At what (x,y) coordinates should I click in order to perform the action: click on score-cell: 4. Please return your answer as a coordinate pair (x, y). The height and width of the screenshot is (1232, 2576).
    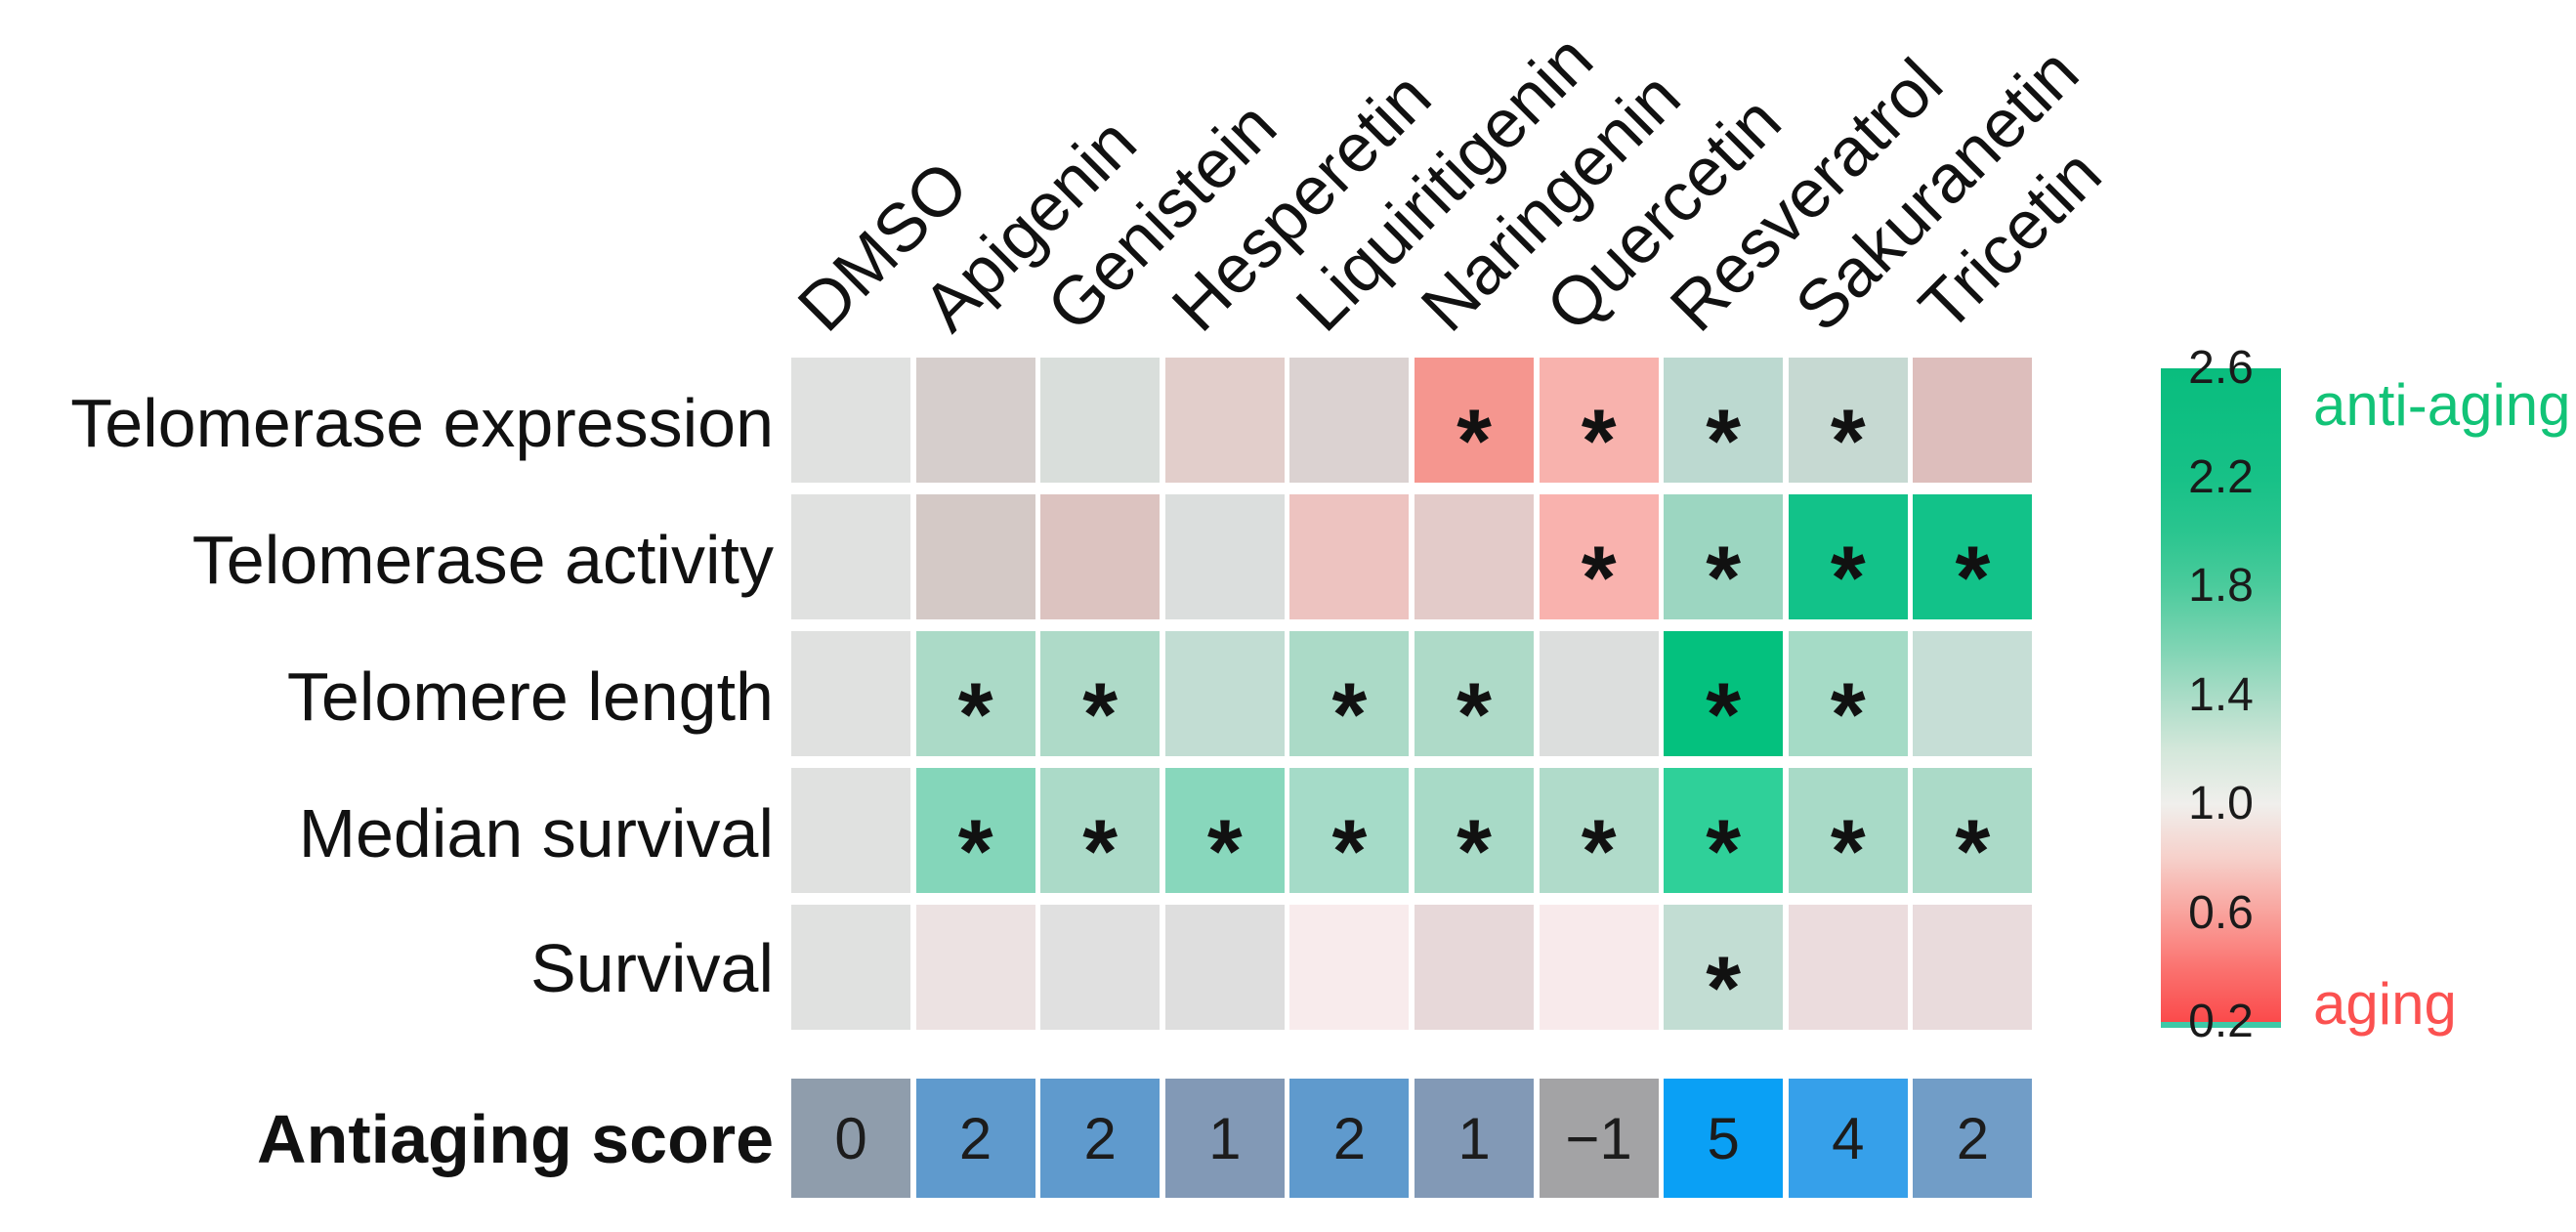
    Looking at the image, I should click on (1848, 1139).